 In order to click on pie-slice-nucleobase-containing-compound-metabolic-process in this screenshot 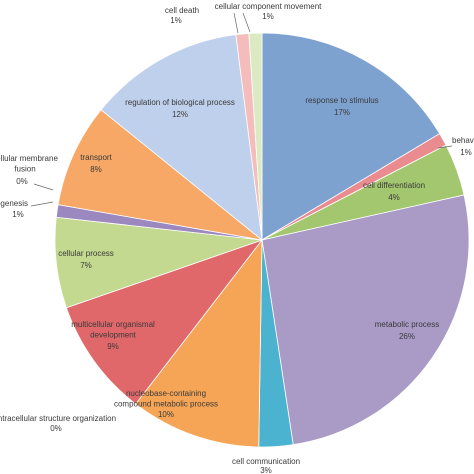, I will do `click(199, 343)`.